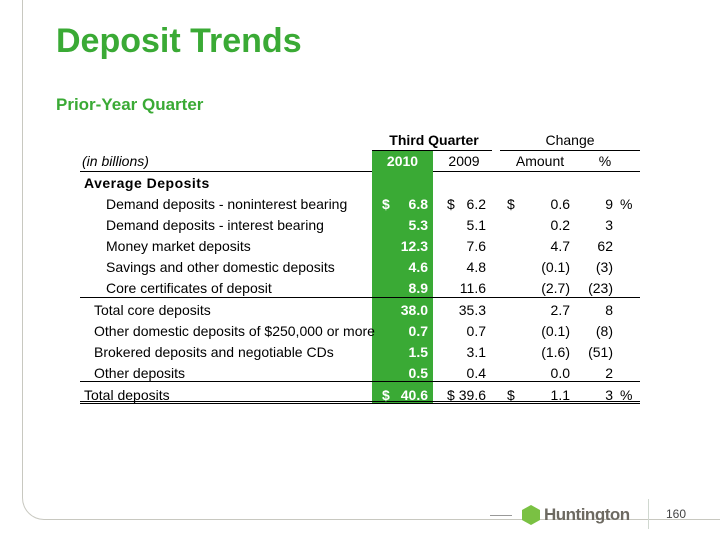 This screenshot has height=540, width=720. Describe the element at coordinates (476, 225) in the screenshot. I see `value-2009: 5.1` at that location.